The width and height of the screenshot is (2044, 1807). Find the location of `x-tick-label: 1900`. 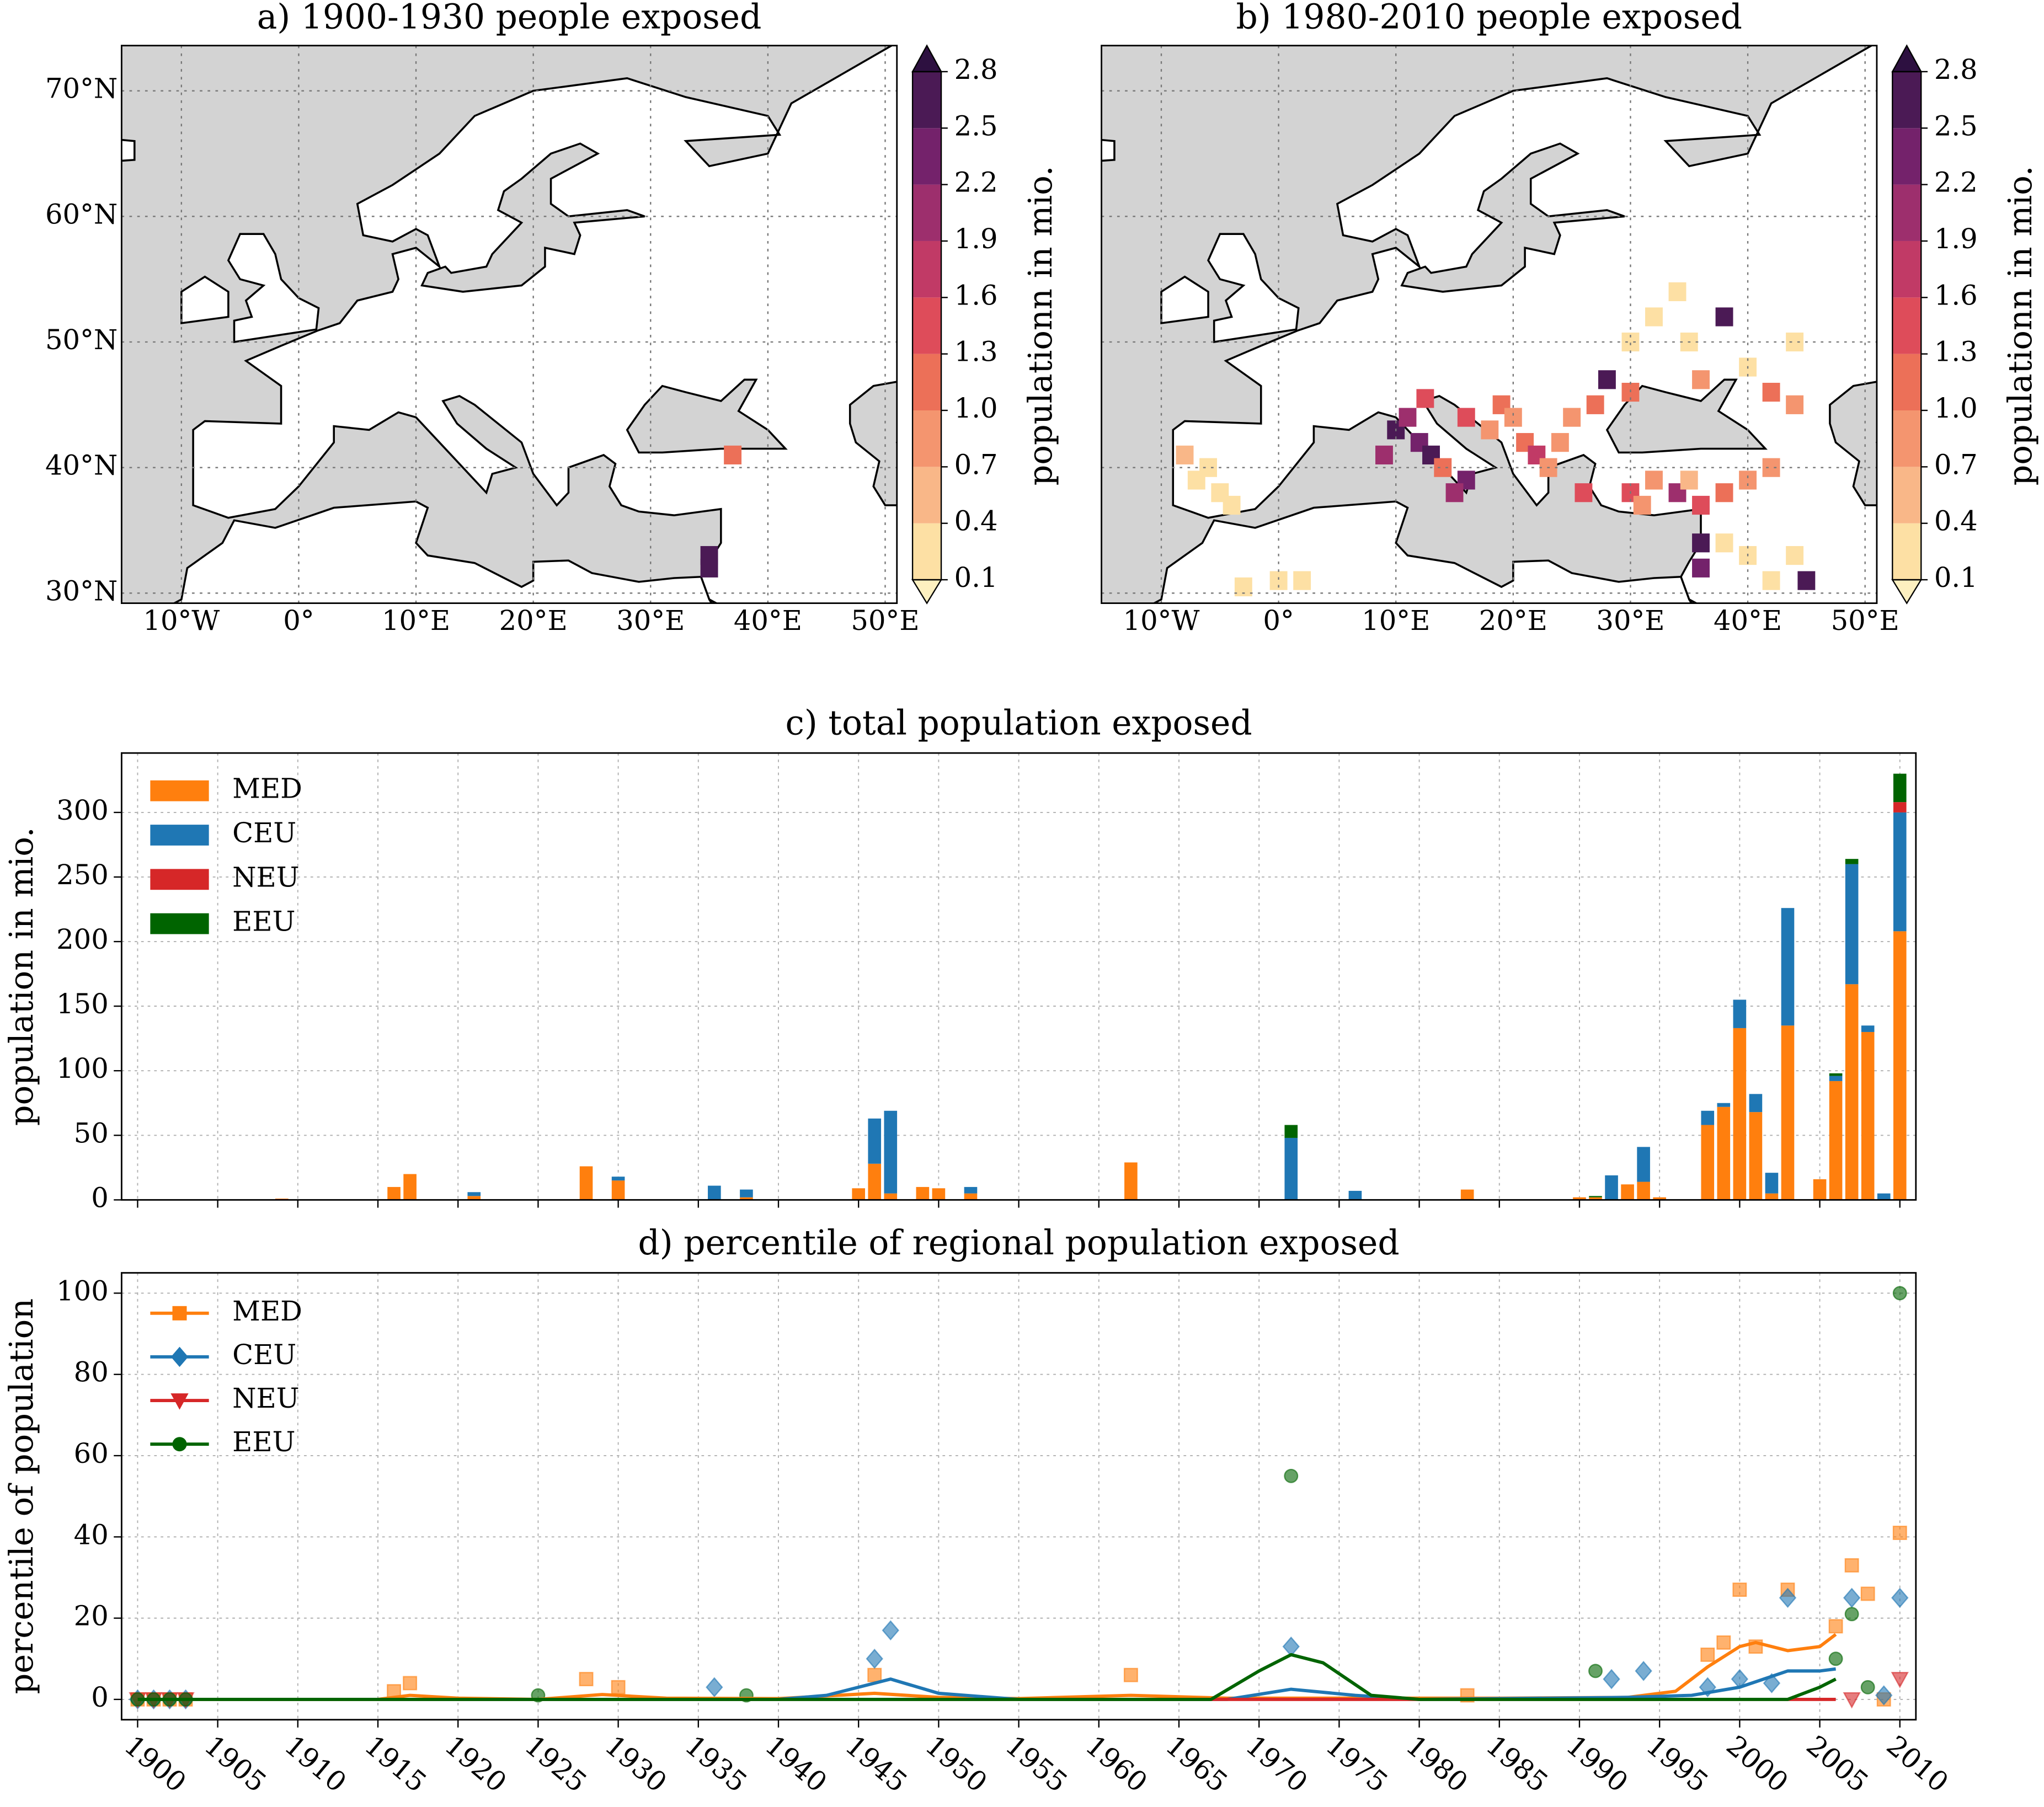

x-tick-label: 1900 is located at coordinates (155, 1764).